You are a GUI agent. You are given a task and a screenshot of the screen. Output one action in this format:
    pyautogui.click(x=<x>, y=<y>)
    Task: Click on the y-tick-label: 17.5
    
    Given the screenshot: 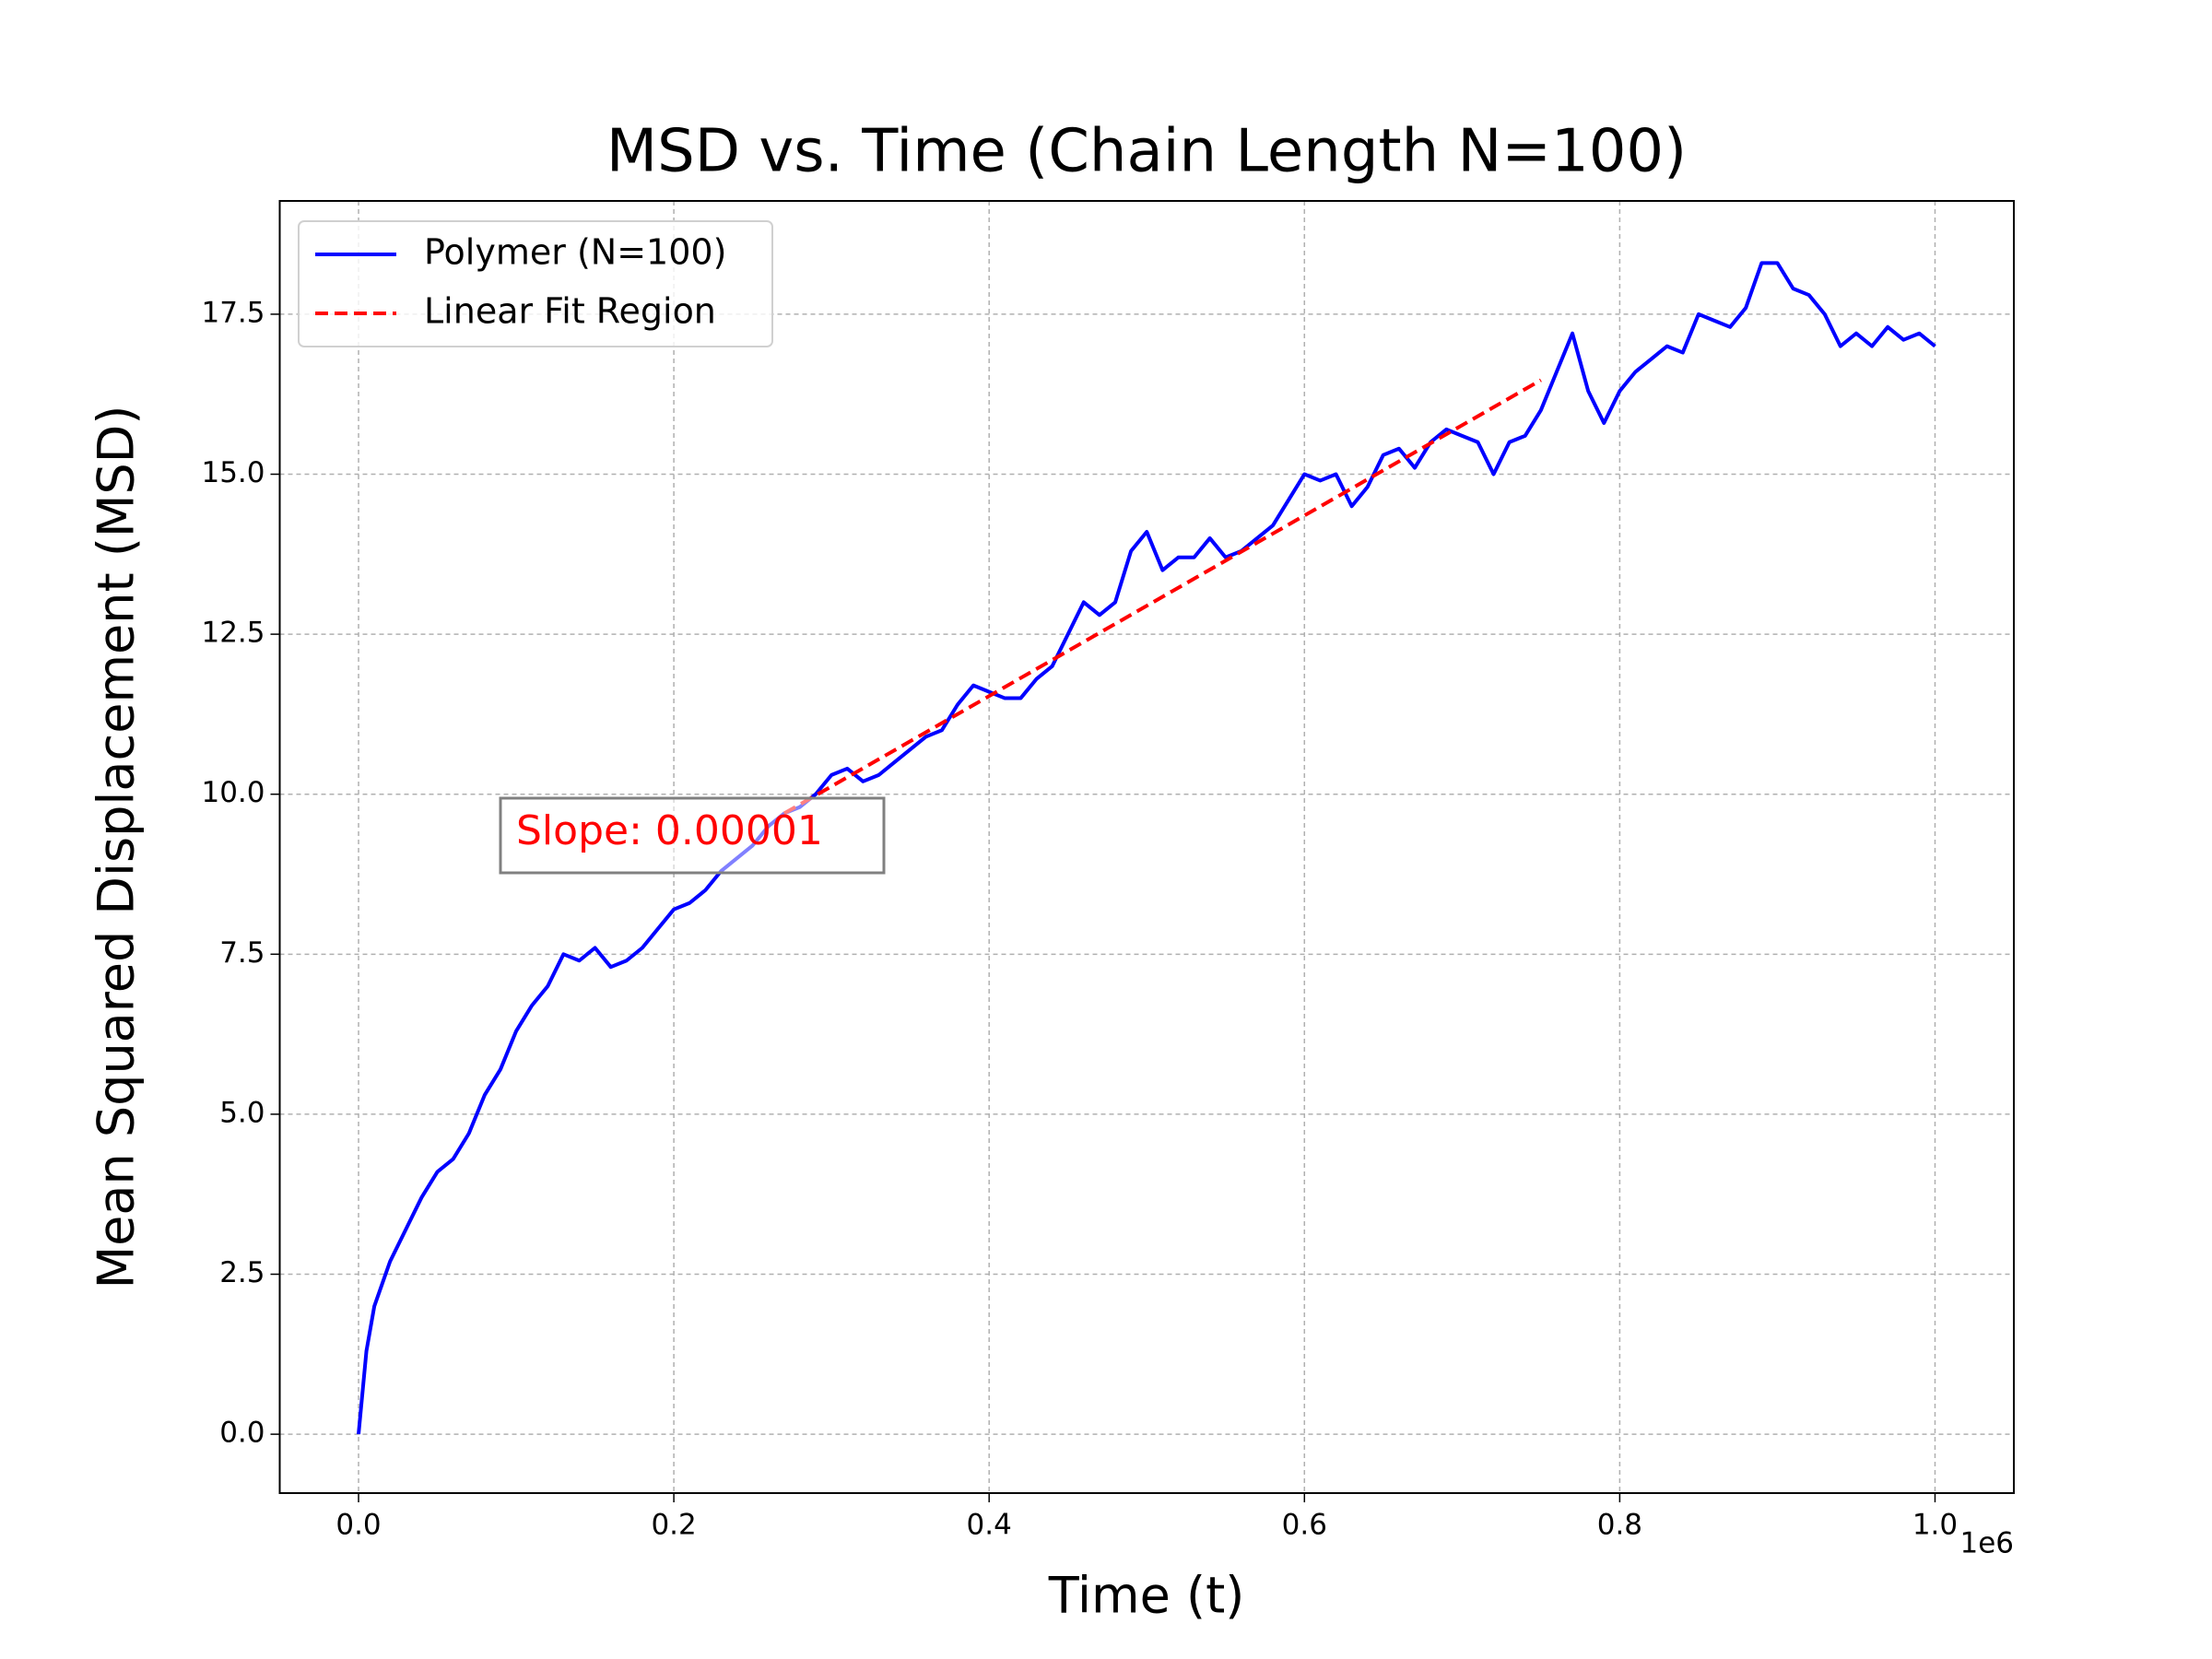 What is the action you would take?
    pyautogui.click(x=233, y=312)
    